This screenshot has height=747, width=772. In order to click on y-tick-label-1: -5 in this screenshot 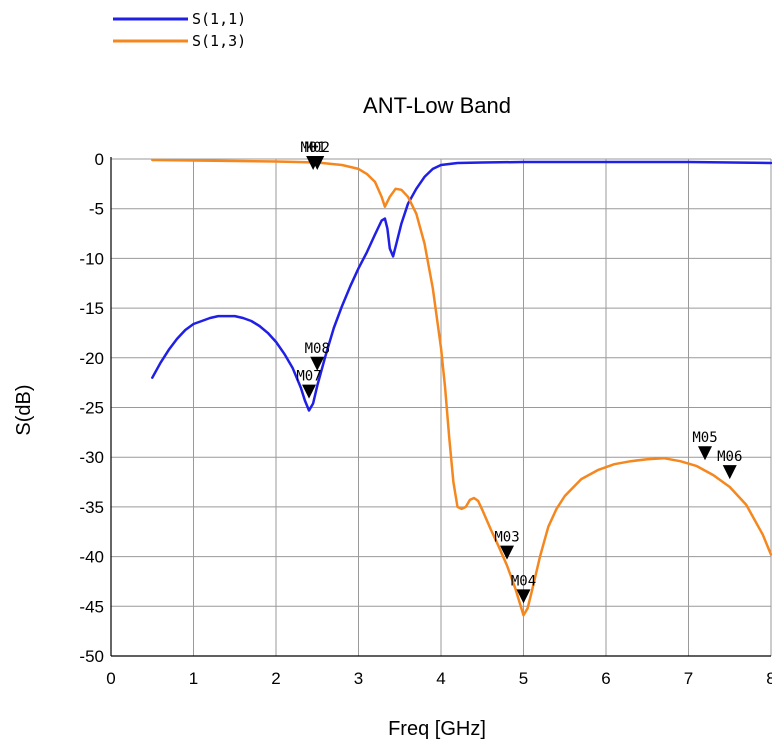, I will do `click(96, 209)`.